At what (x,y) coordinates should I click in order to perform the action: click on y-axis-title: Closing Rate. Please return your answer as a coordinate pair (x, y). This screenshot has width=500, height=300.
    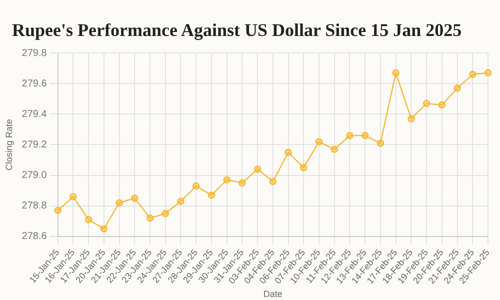
    Looking at the image, I should click on (9, 144).